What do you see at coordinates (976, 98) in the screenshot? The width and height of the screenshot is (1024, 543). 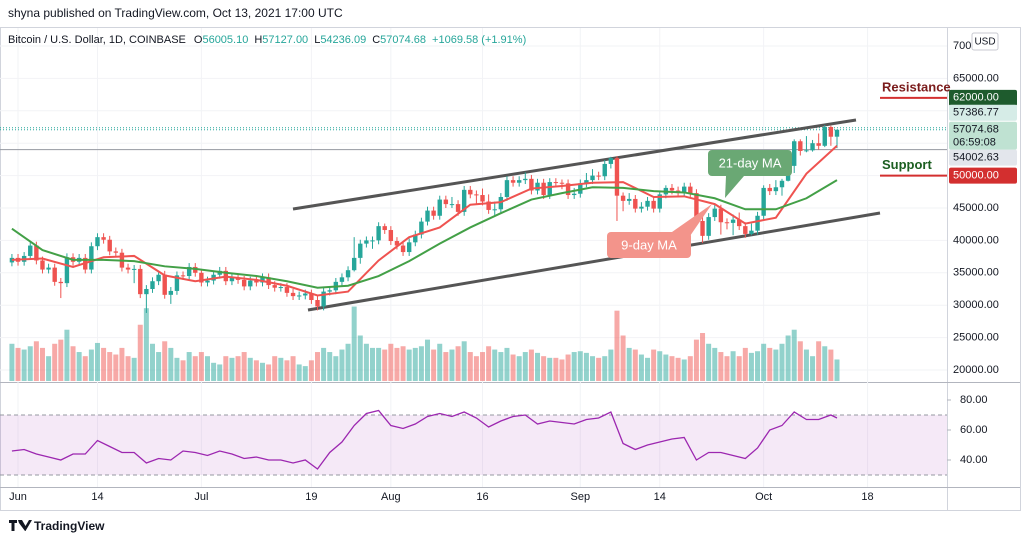 I see `level-label: 62000.00` at bounding box center [976, 98].